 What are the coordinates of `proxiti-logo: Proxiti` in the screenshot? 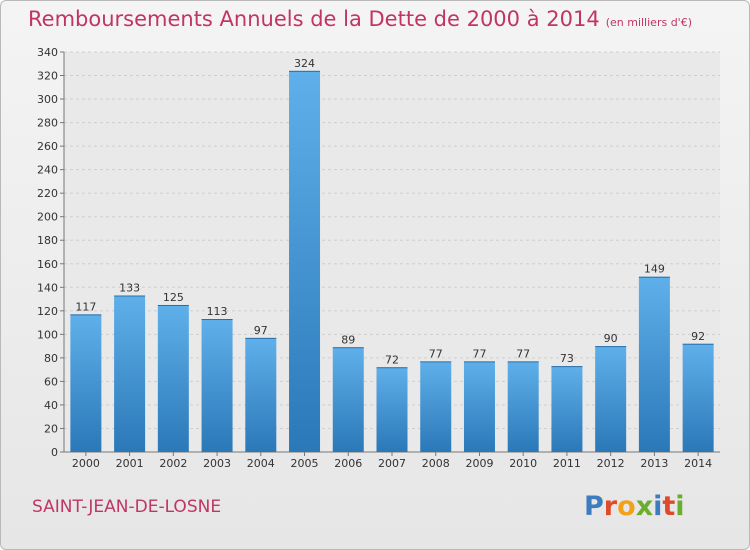 It's located at (634, 506).